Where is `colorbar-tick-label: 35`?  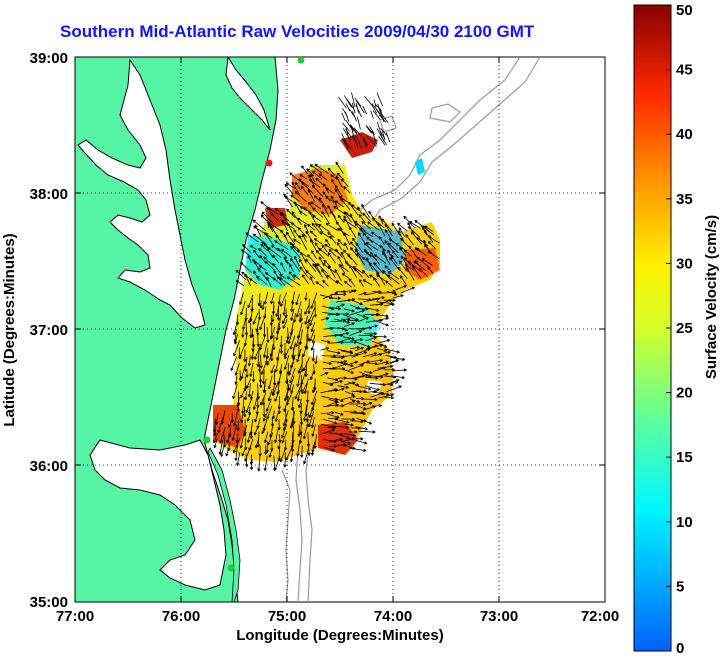
colorbar-tick-label: 35 is located at coordinates (684, 199).